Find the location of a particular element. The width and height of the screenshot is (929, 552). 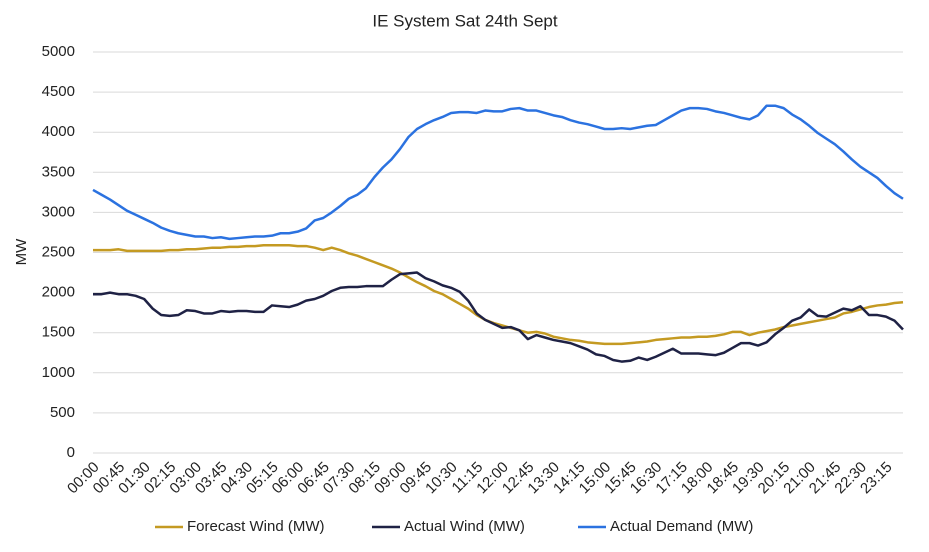

y-tick-label: 5000 is located at coordinates (58, 51).